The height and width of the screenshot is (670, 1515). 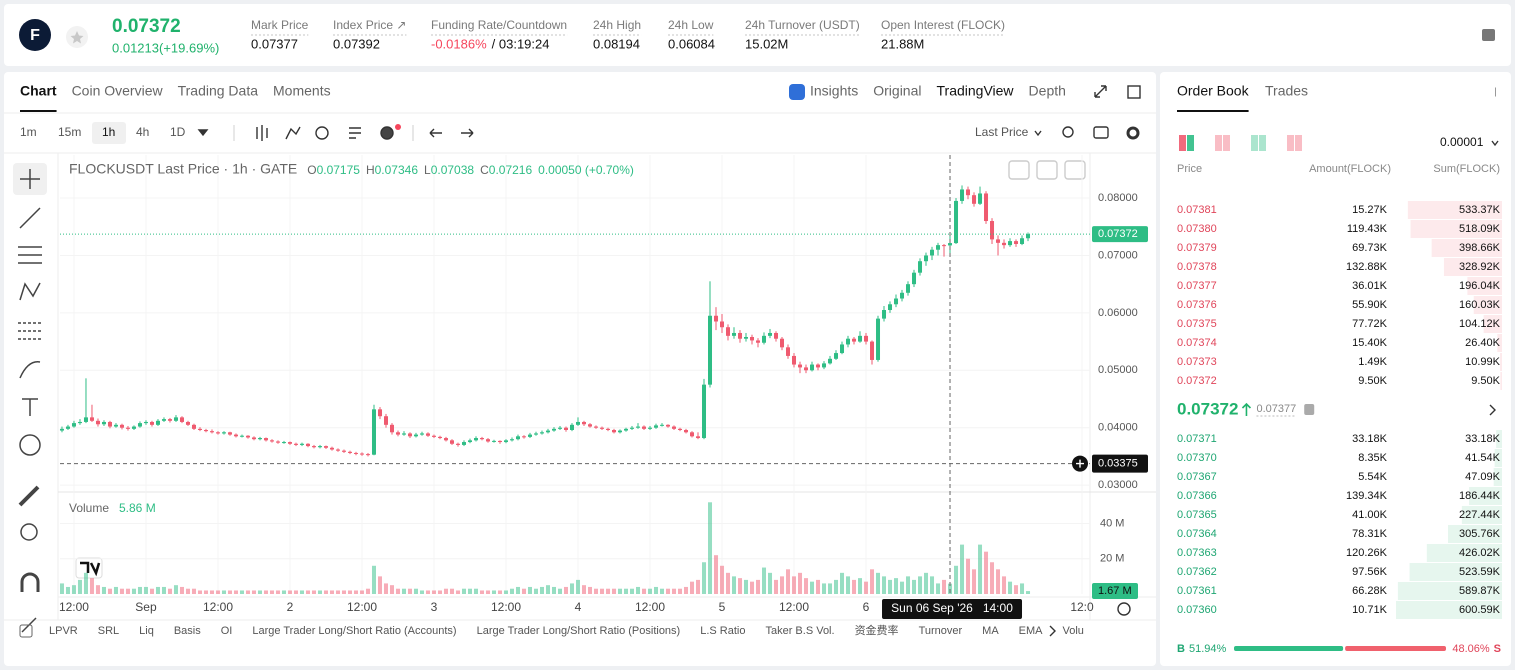 I want to click on interval: 1h, so click(x=108, y=132).